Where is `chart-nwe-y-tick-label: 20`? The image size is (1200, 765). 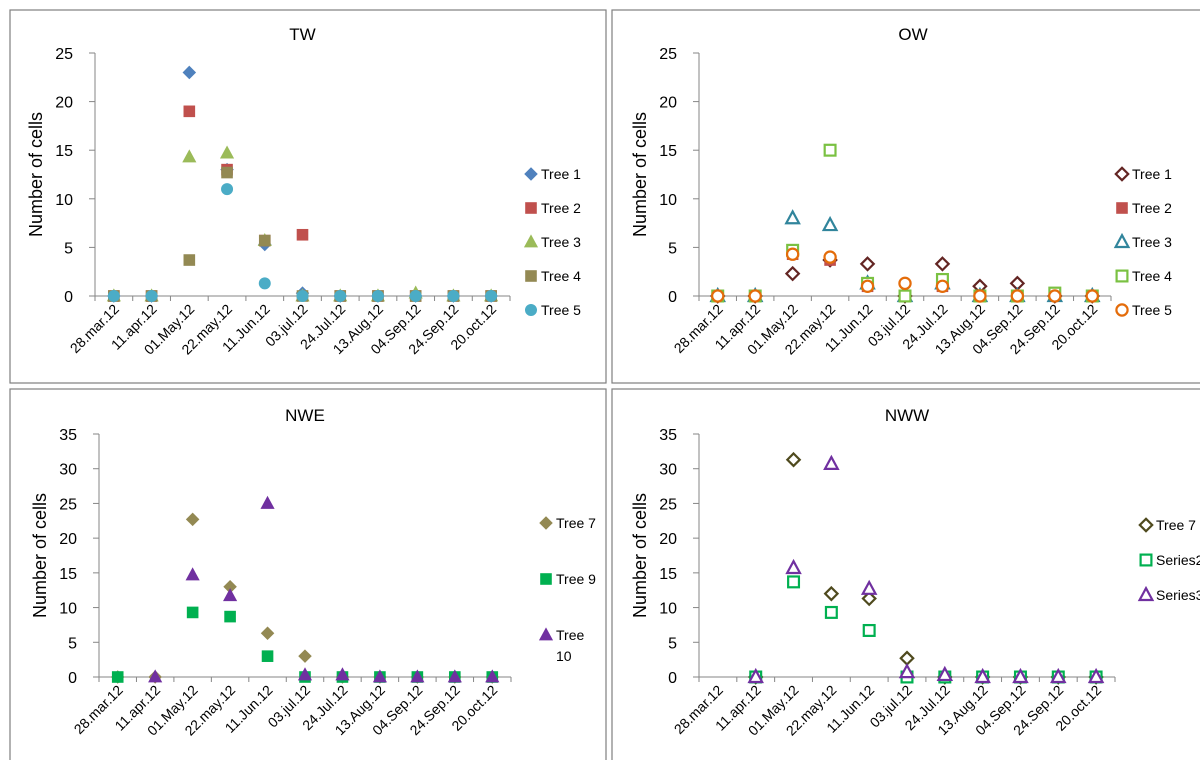
chart-nwe-y-tick-label: 20 is located at coordinates (68, 539).